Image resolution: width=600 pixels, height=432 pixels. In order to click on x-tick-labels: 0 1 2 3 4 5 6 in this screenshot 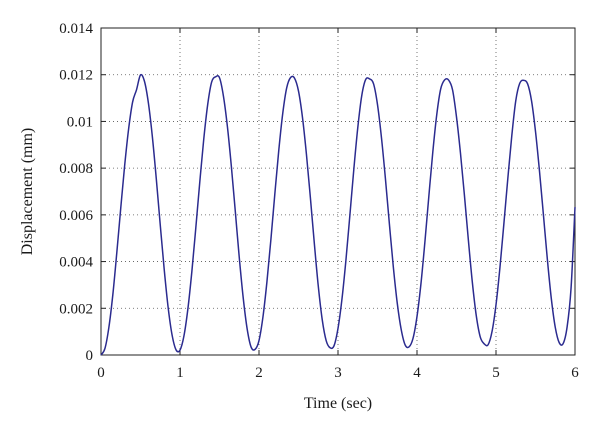, I will do `click(338, 373)`.